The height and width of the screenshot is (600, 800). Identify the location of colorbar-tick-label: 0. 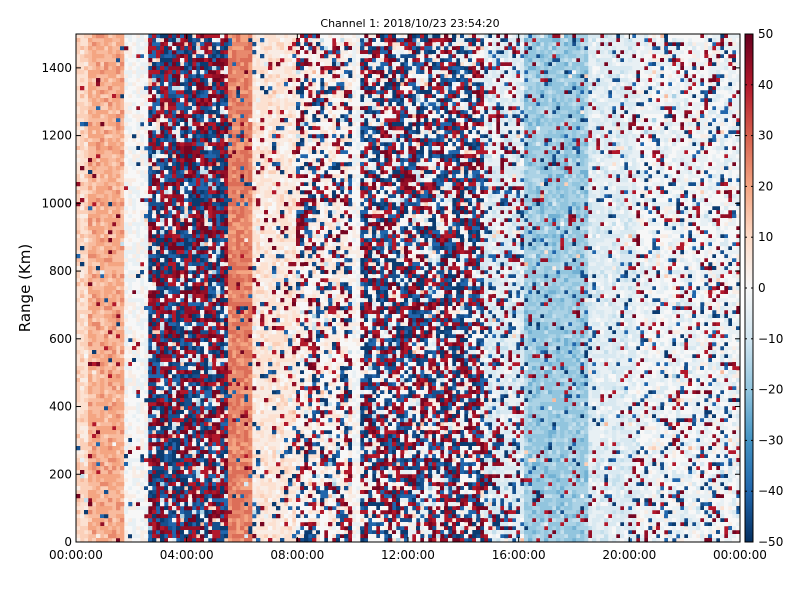
(762, 288).